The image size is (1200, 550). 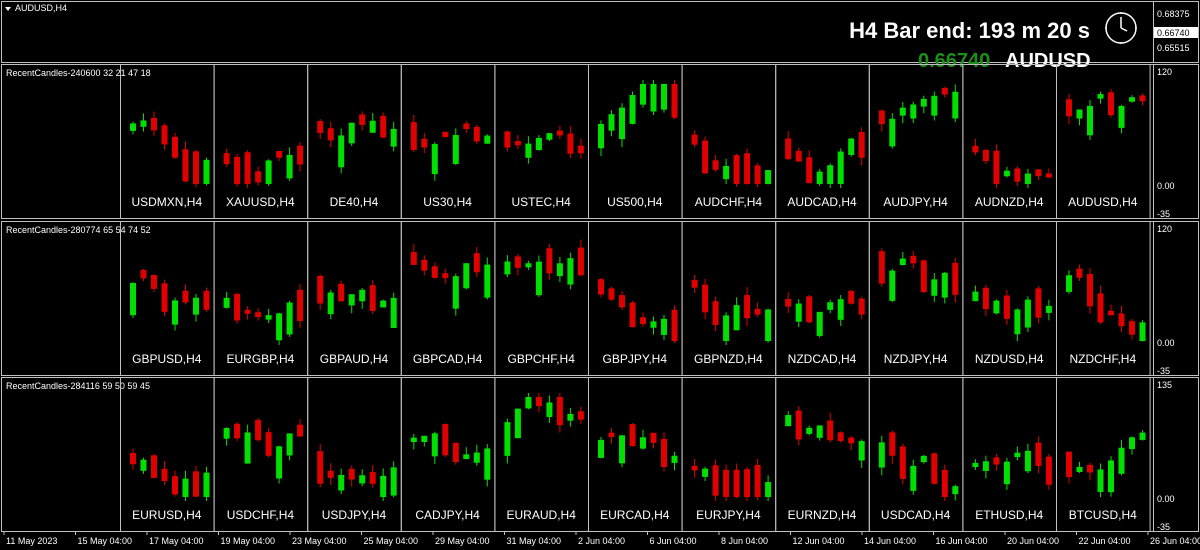 I want to click on symbol-cell: EURCAD,H4, so click(x=635, y=454).